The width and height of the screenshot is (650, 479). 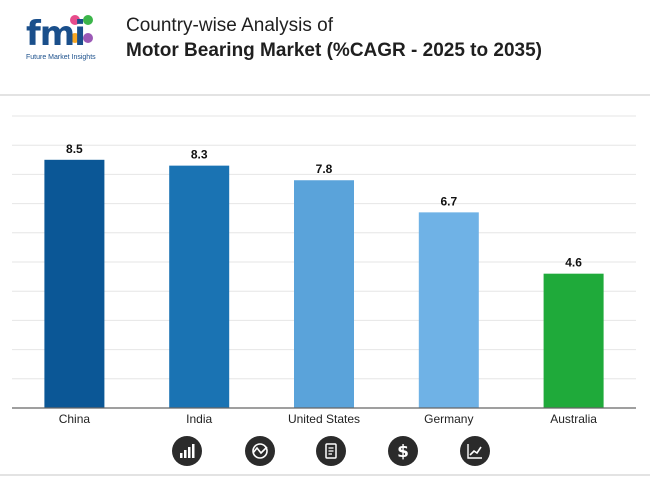 I want to click on chart-title-line1: Country-wise Analysis of, so click(x=229, y=25).